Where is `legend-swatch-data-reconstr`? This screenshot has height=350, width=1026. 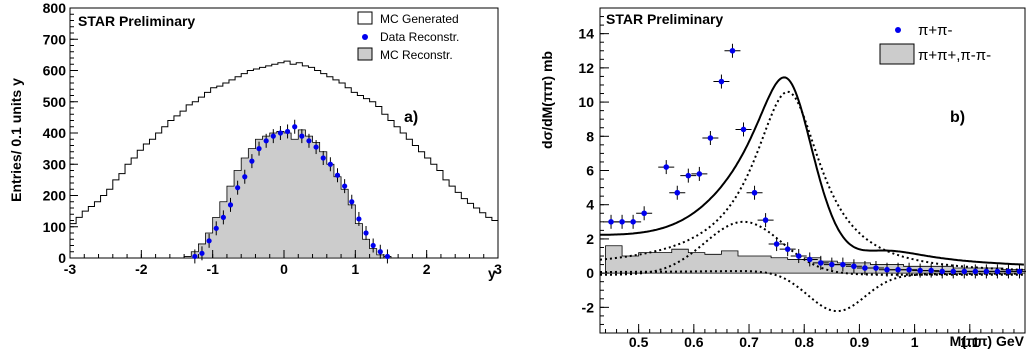 legend-swatch-data-reconstr is located at coordinates (365, 37).